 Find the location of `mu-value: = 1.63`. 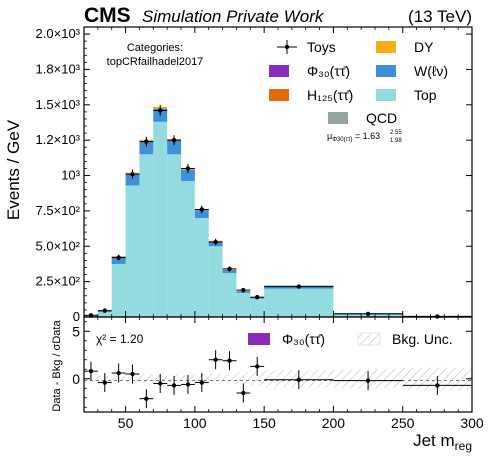

mu-value: = 1.63 is located at coordinates (366, 136).